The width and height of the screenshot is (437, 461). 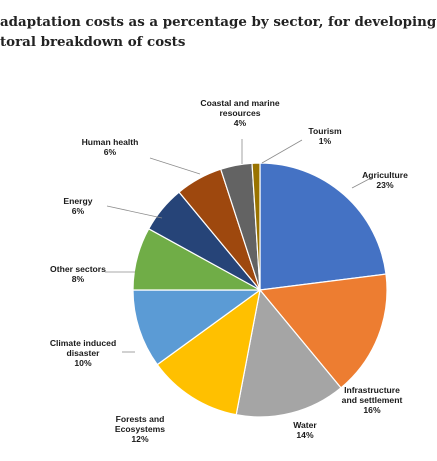 What do you see at coordinates (256, 226) in the screenshot?
I see `pie-slice-tourism` at bounding box center [256, 226].